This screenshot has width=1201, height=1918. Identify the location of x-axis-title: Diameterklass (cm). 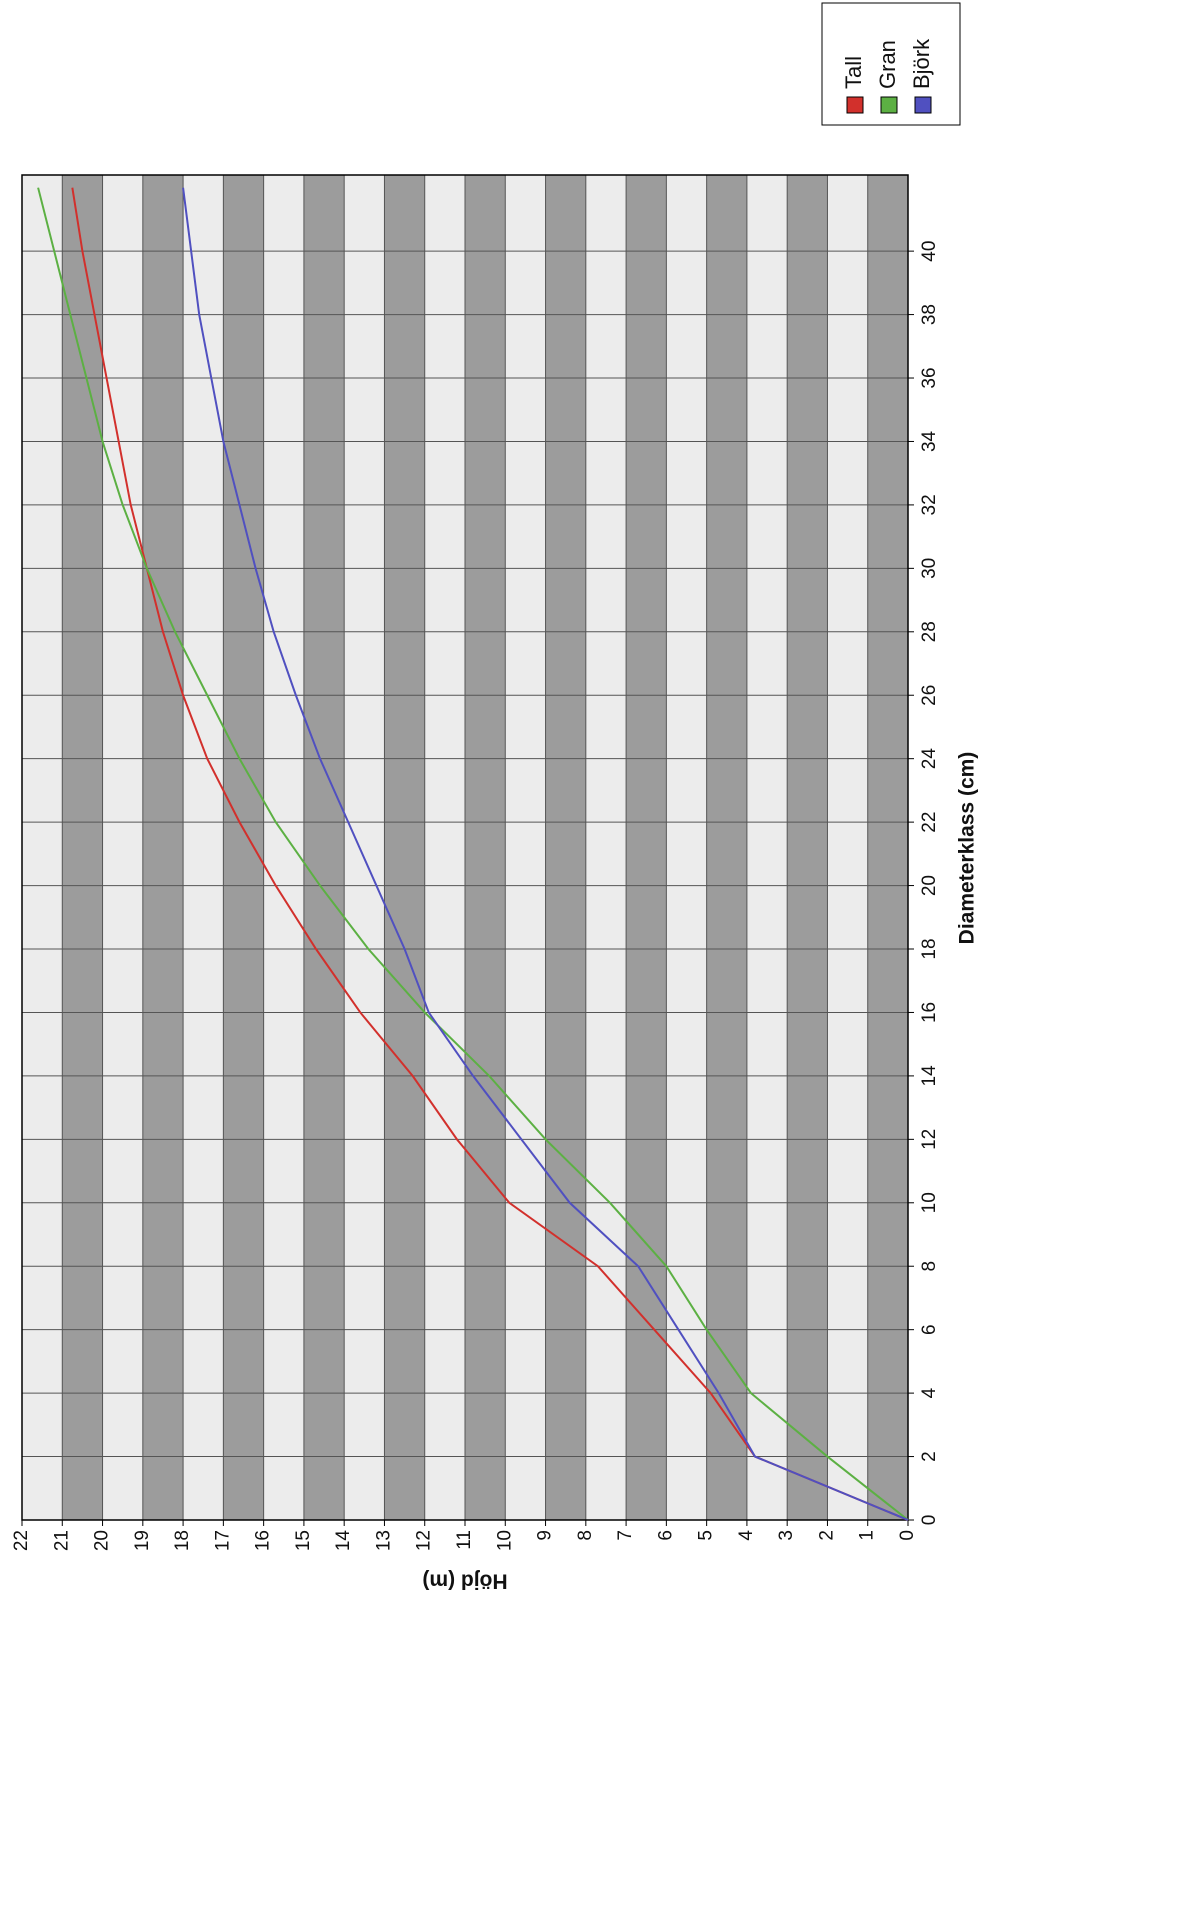
(967, 848).